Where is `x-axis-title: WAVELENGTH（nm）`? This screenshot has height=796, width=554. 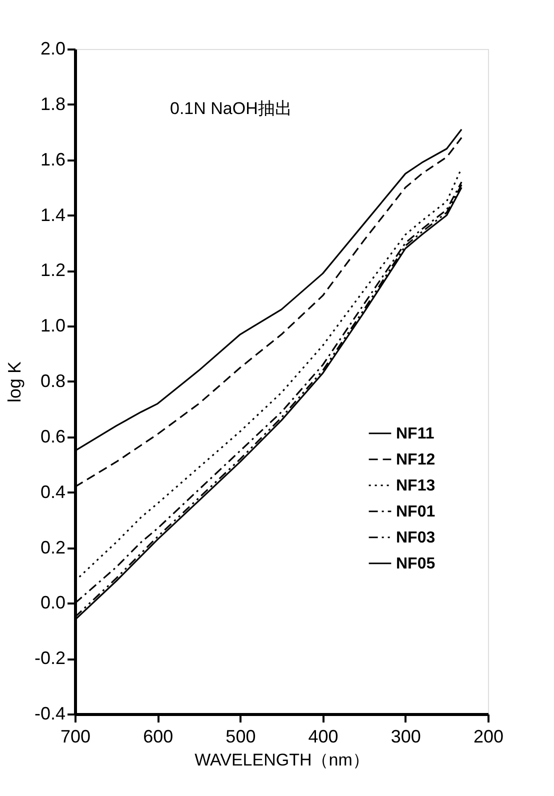 x-axis-title: WAVELENGTH（nm） is located at coordinates (282, 760).